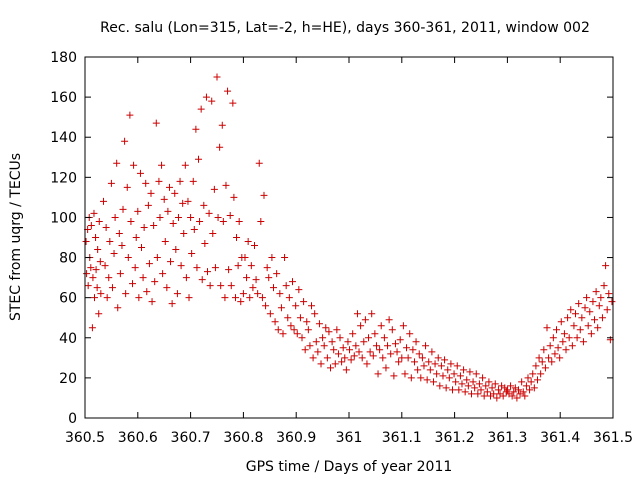 The image size is (640, 480). Describe the element at coordinates (349, 438) in the screenshot. I see `x-tick-label: 361` at that location.